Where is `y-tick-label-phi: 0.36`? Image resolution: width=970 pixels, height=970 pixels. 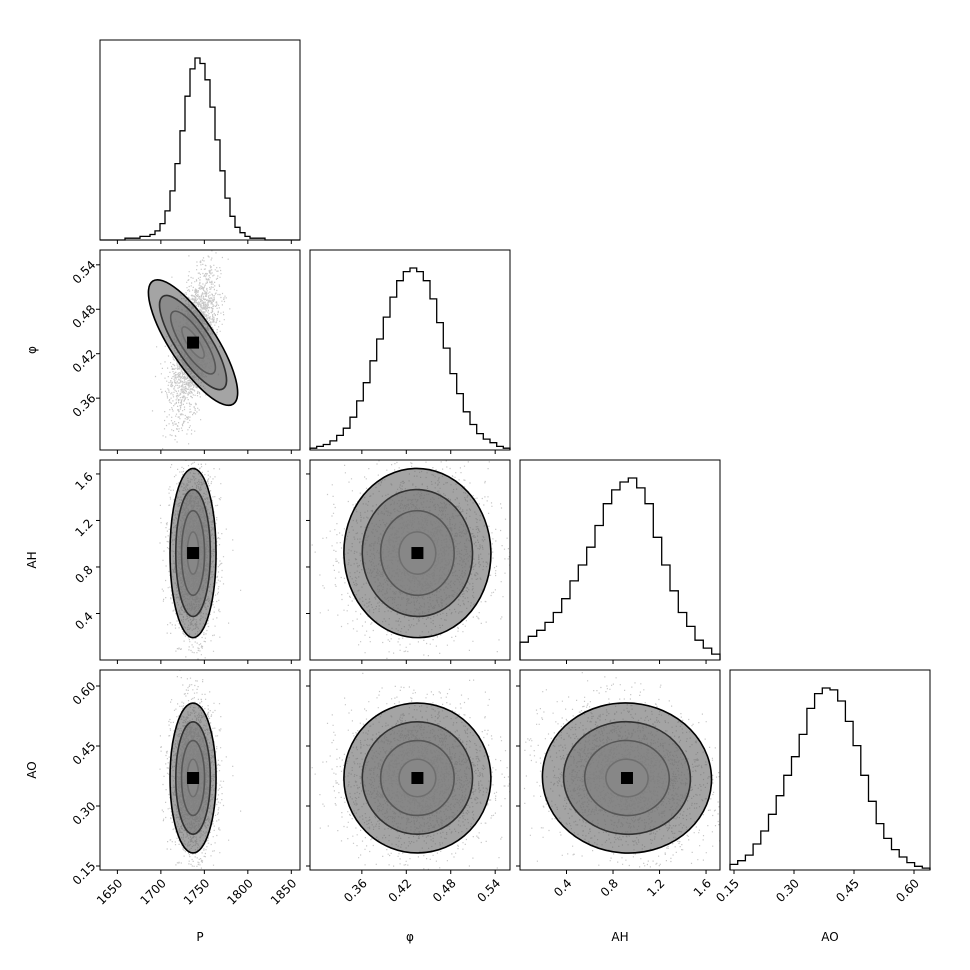
y-tick-label-phi: 0.36 is located at coordinates (84, 405).